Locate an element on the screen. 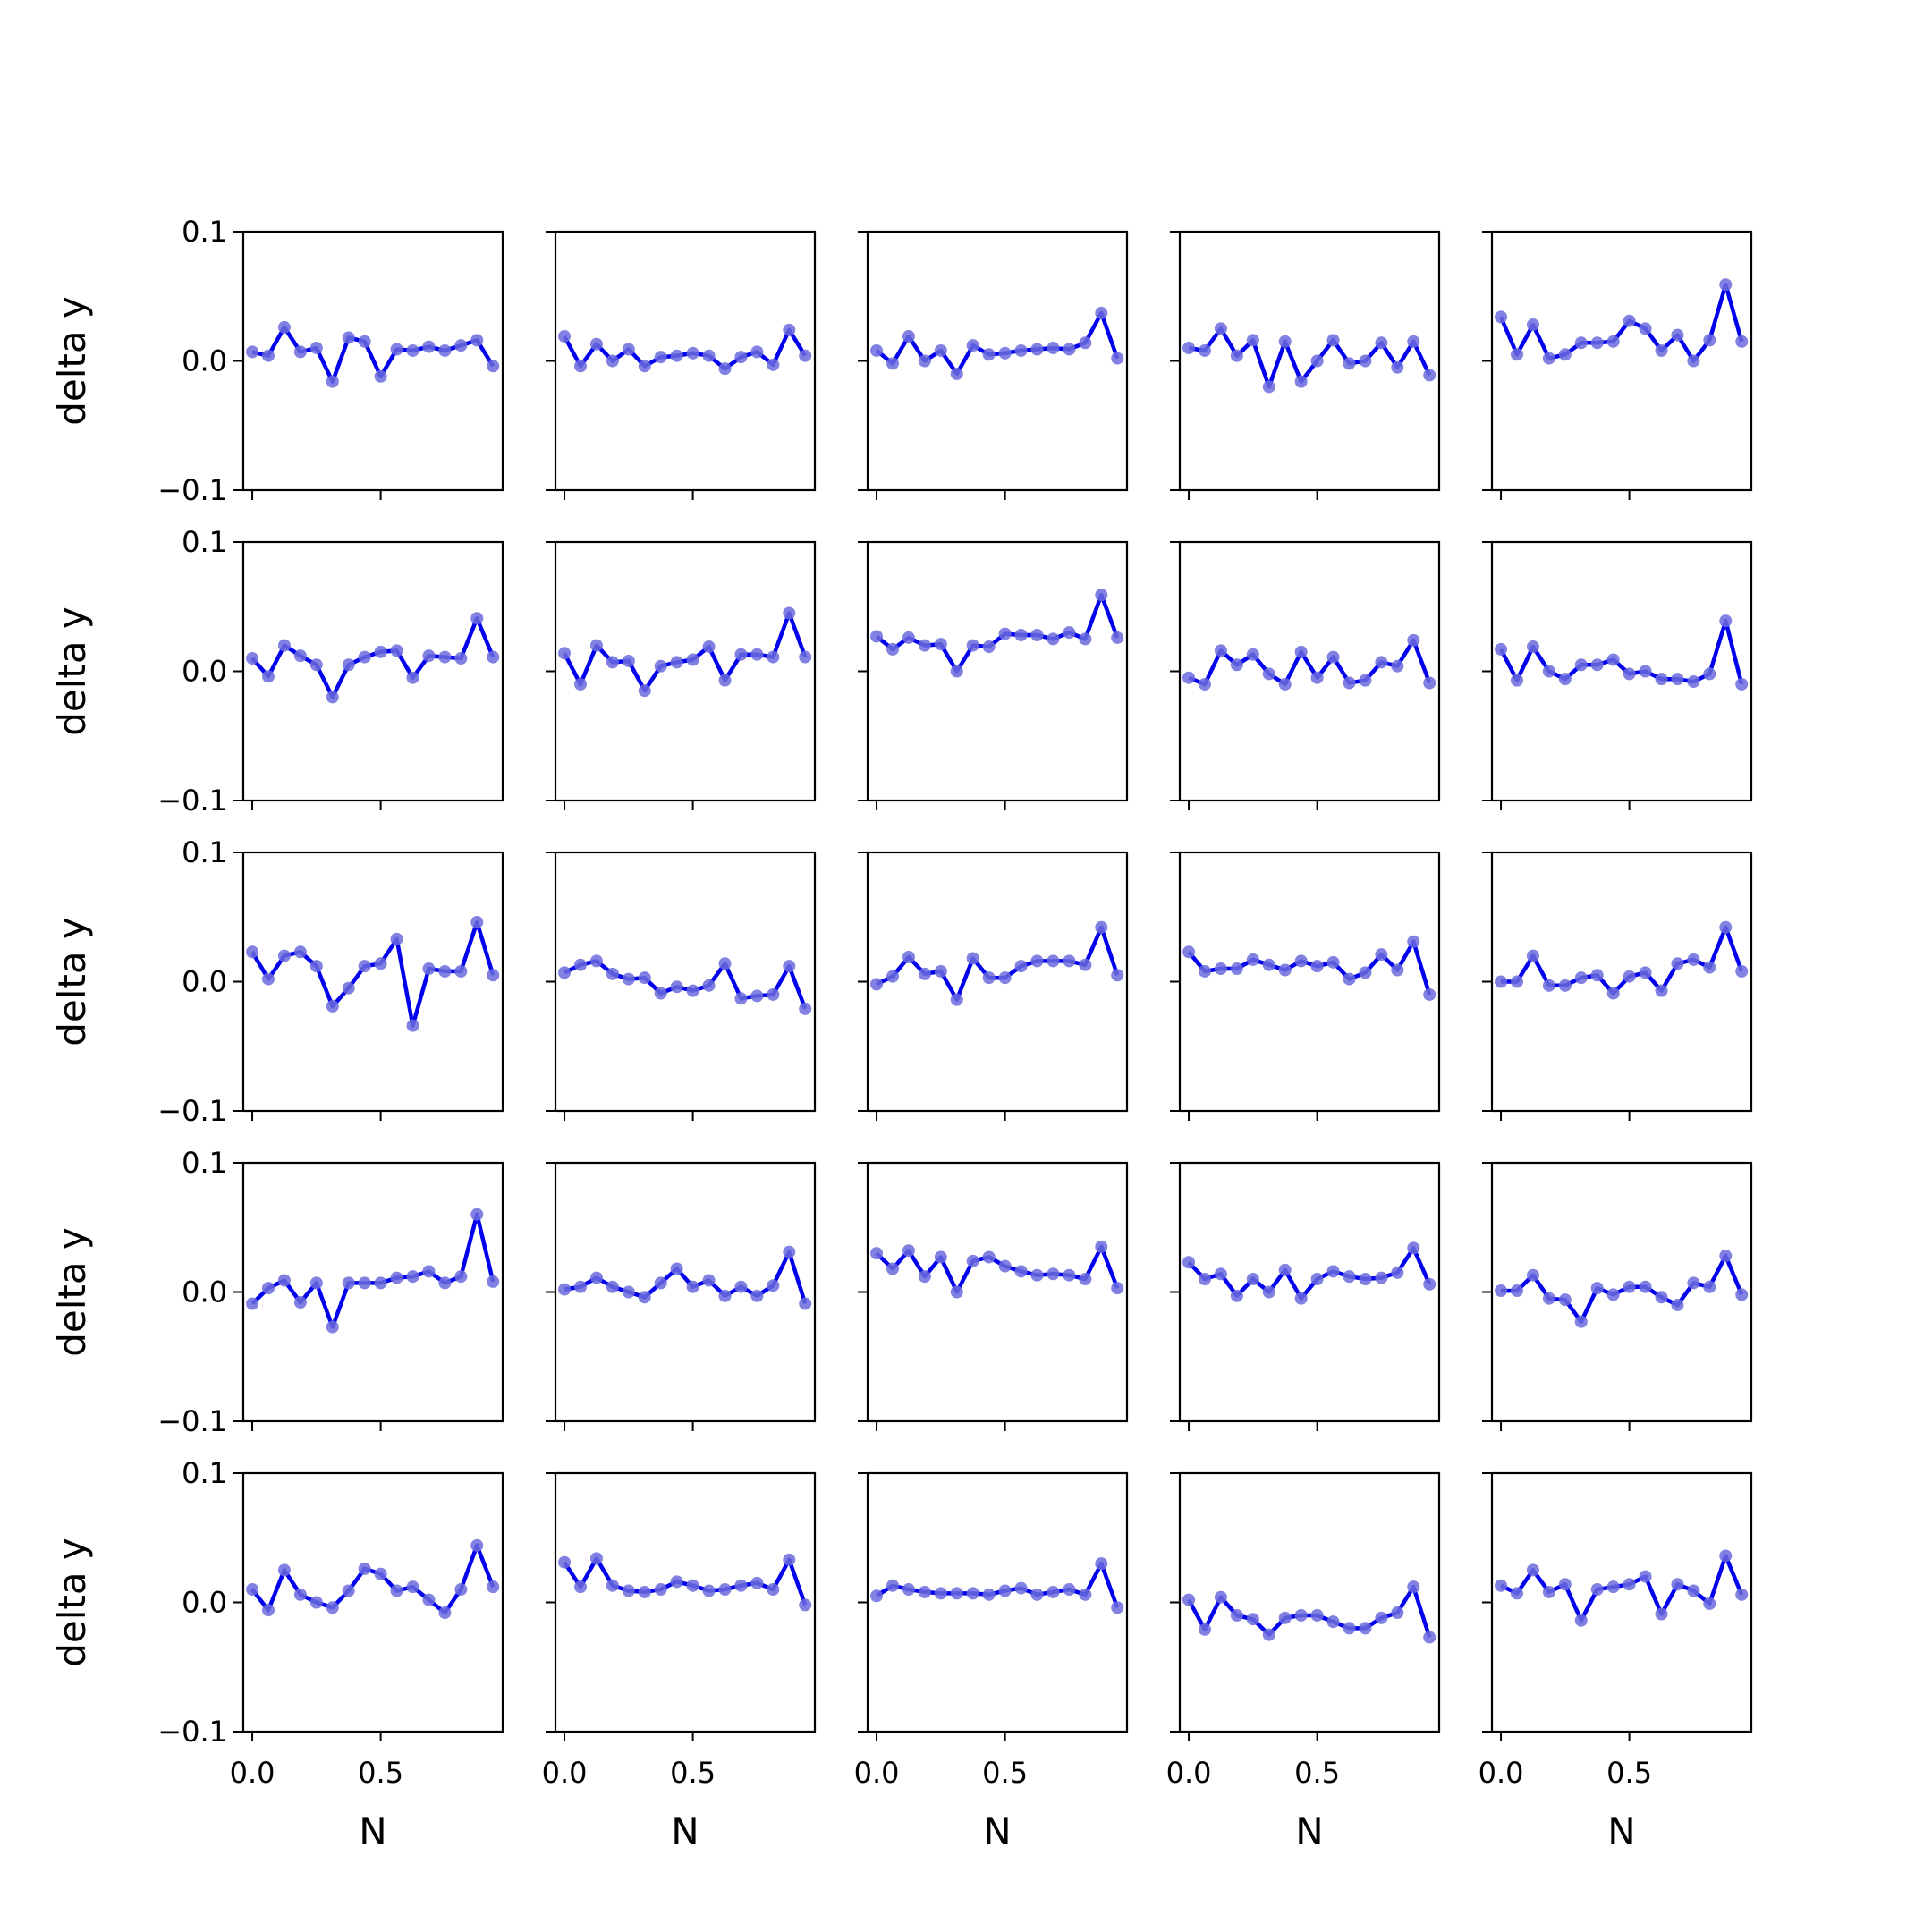  ytick-label-r1c1-2: 0.1 is located at coordinates (204, 232).